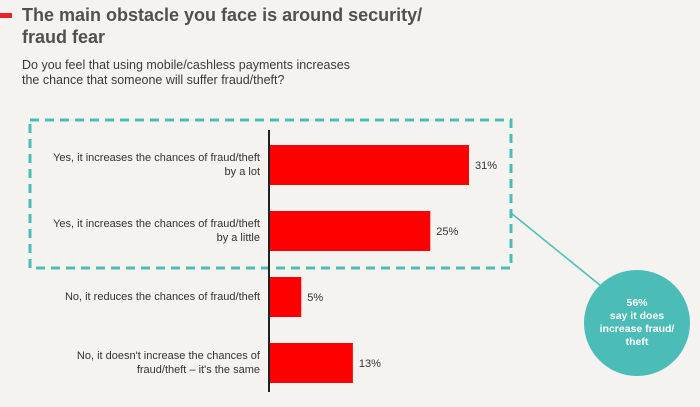 This screenshot has height=407, width=700. What do you see at coordinates (370, 364) in the screenshot?
I see `data-label: 13%` at bounding box center [370, 364].